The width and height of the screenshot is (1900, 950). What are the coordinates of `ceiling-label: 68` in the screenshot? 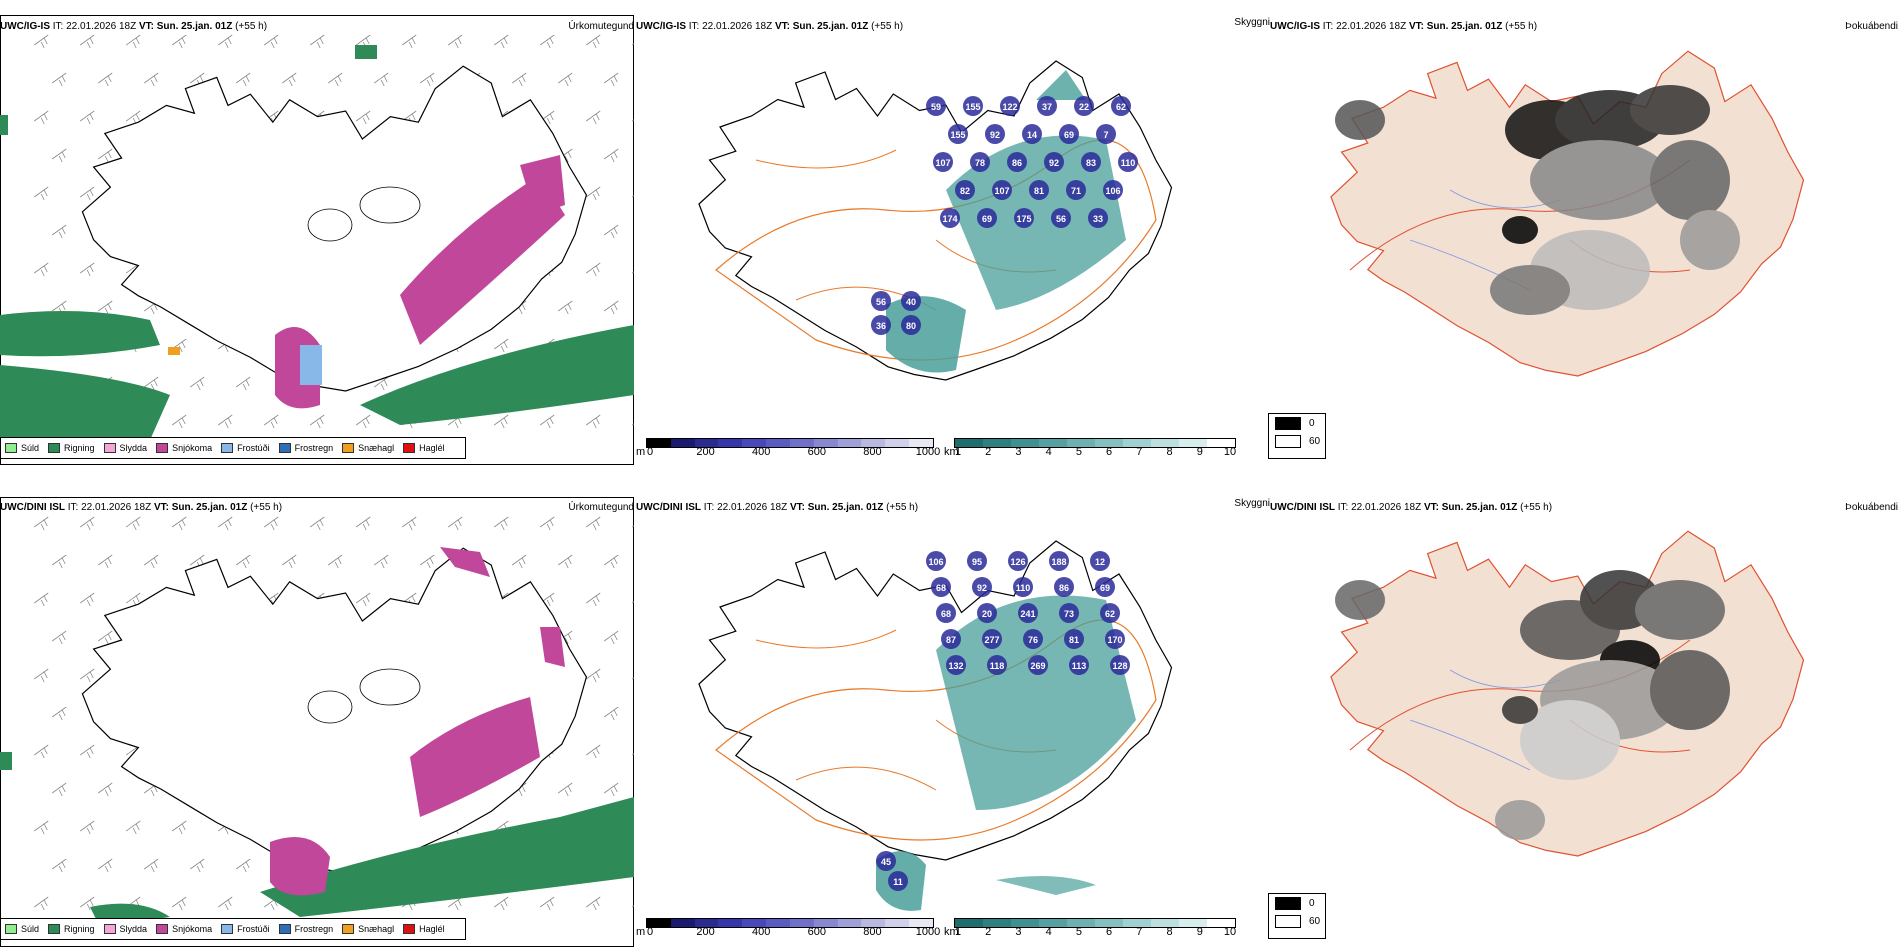 It's located at (946, 614).